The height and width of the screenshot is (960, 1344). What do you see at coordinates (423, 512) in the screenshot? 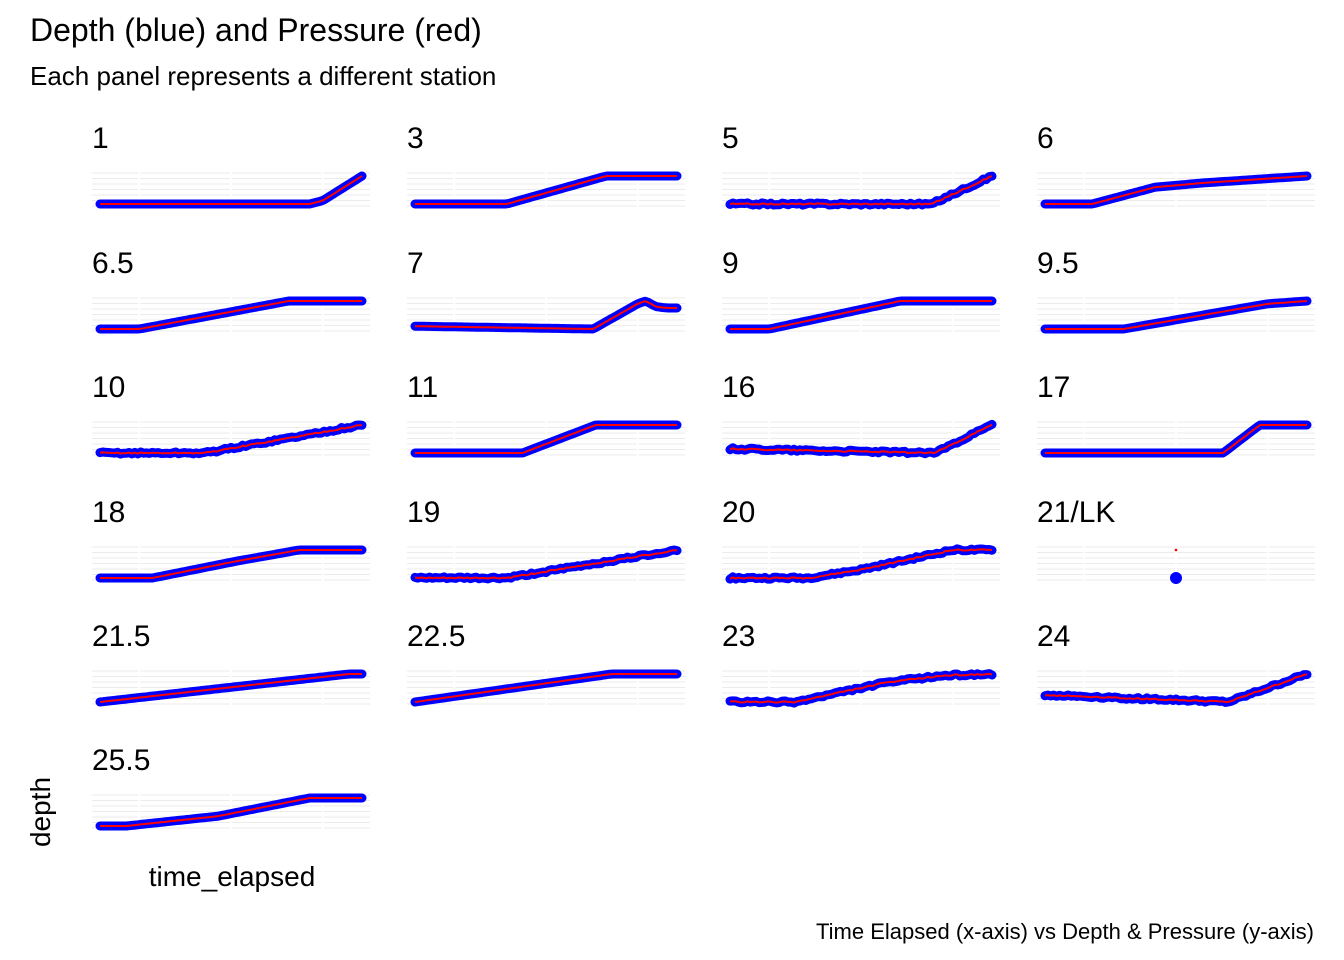
I see `facet-strip-label: 19` at bounding box center [423, 512].